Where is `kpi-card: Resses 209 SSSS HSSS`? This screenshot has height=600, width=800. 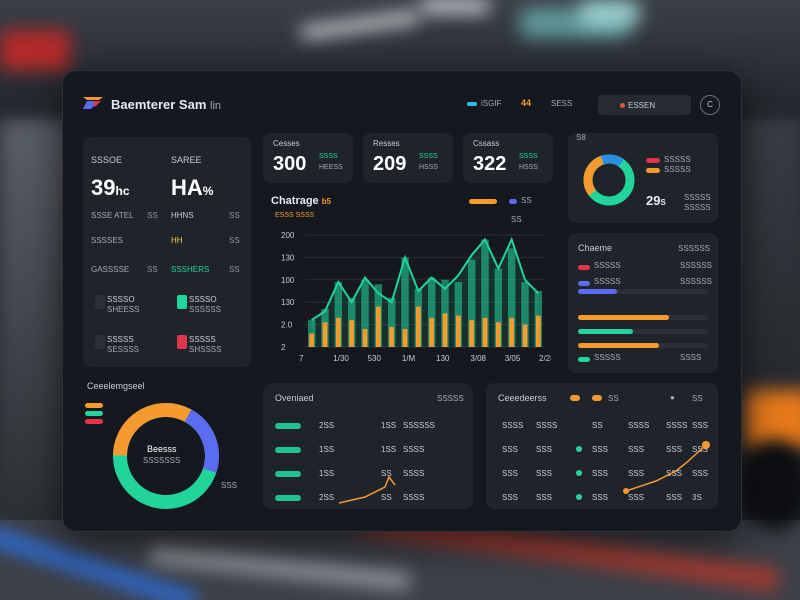
kpi-card: Resses 209 SSSS HSSS is located at coordinates (408, 158).